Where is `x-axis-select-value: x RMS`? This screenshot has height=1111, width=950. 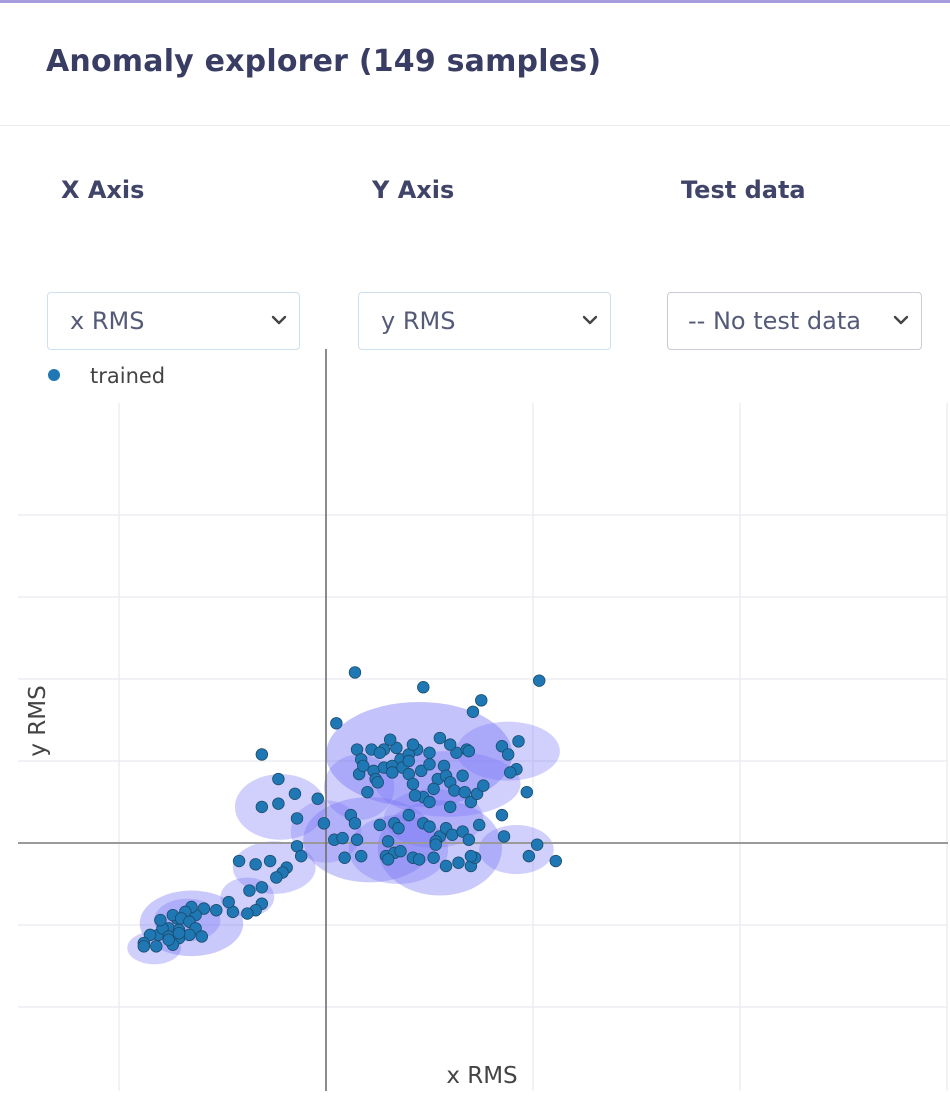 x-axis-select-value: x RMS is located at coordinates (107, 321).